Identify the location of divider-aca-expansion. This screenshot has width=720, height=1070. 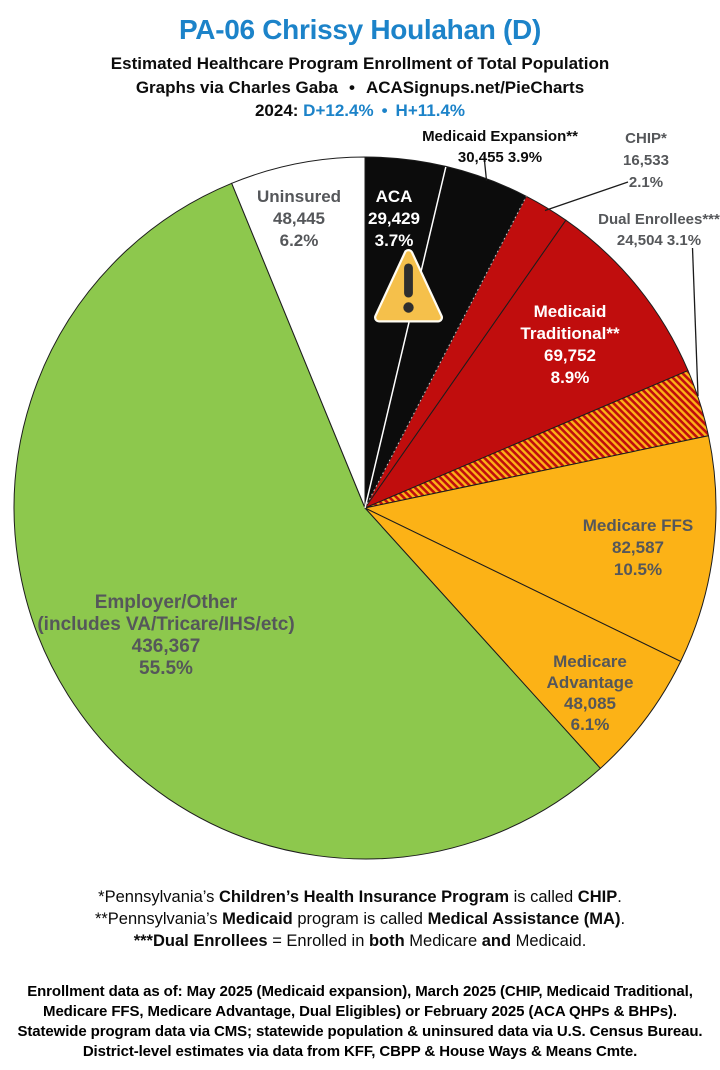
(405, 337).